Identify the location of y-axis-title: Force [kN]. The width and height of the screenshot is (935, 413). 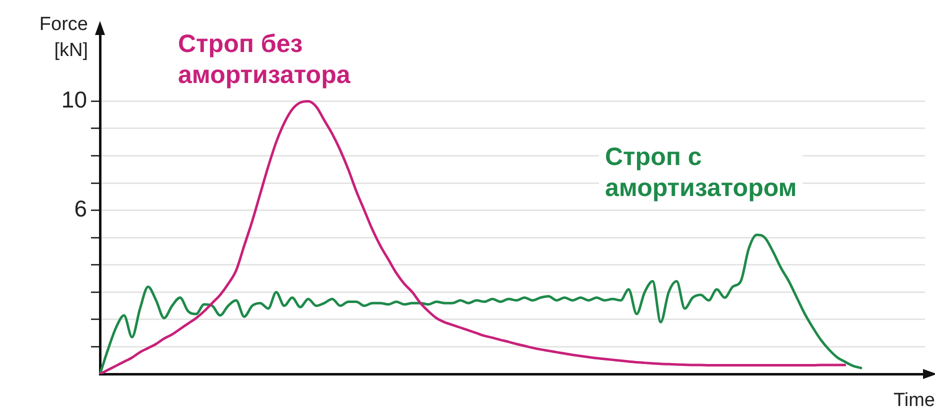
(63, 37).